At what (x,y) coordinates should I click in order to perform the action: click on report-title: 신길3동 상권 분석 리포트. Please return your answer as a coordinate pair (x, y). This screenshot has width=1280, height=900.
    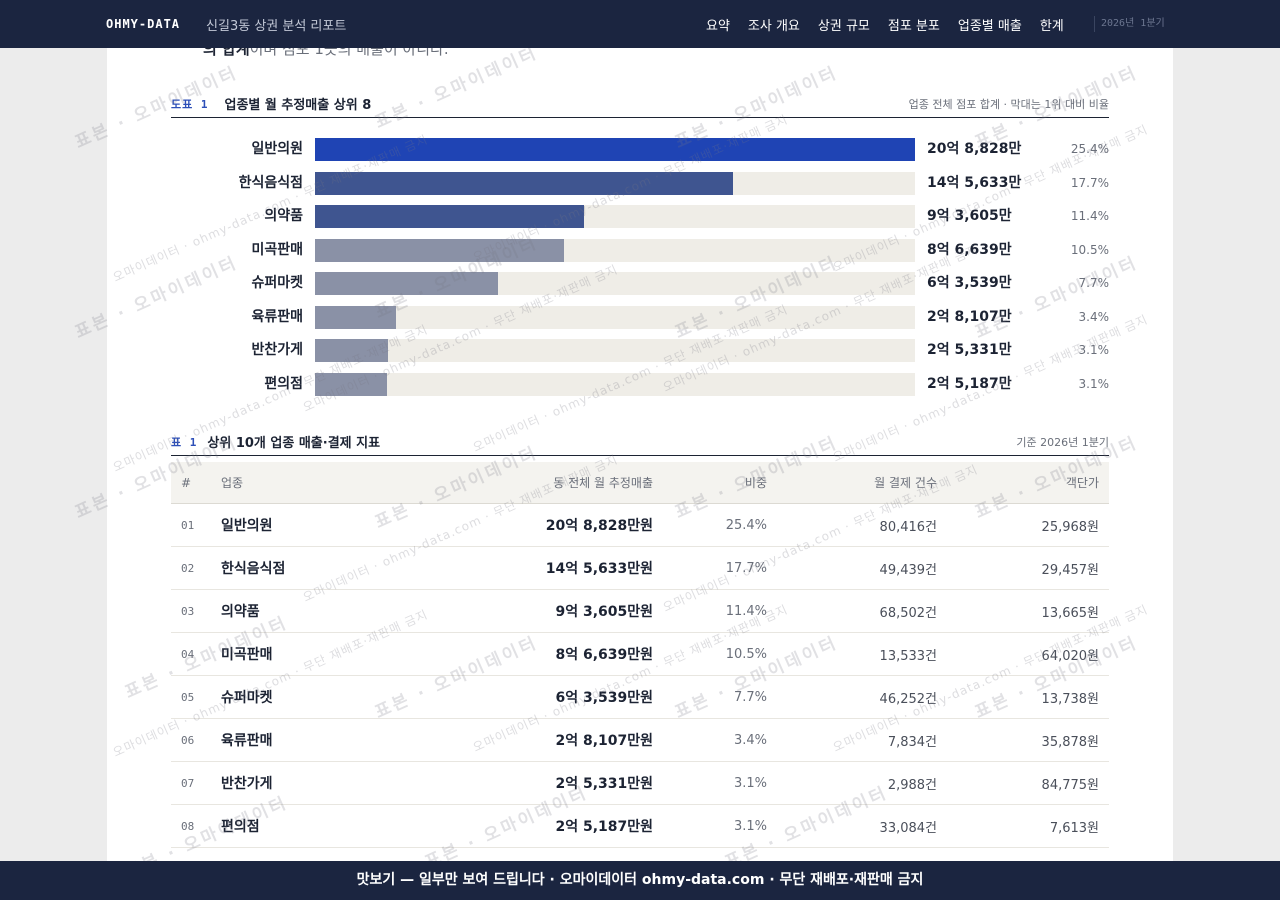
    Looking at the image, I should click on (276, 26).